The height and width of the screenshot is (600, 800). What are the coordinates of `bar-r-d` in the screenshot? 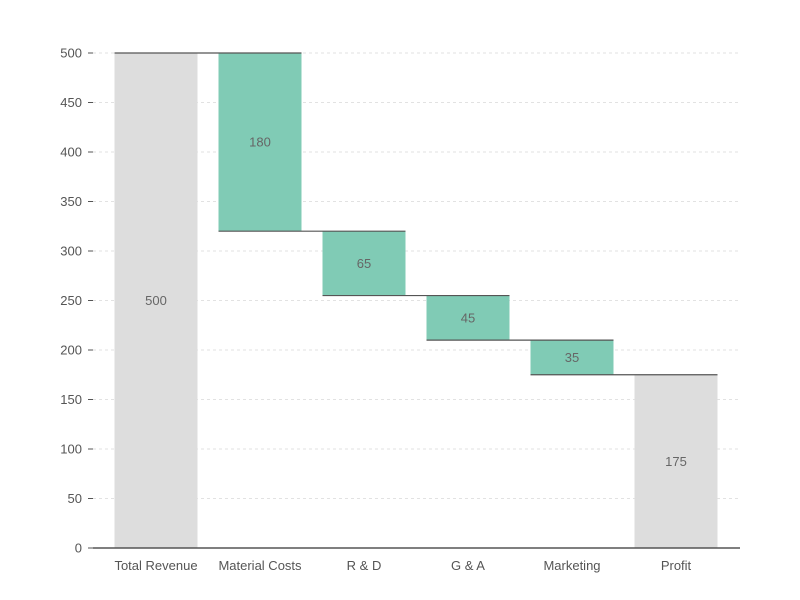 It's located at (364, 263).